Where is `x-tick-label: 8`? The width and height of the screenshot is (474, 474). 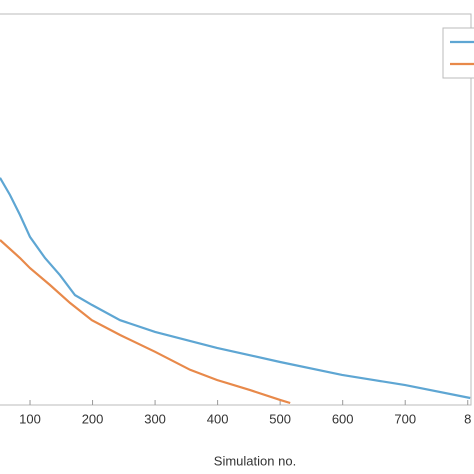
x-tick-label: 8 is located at coordinates (467, 418).